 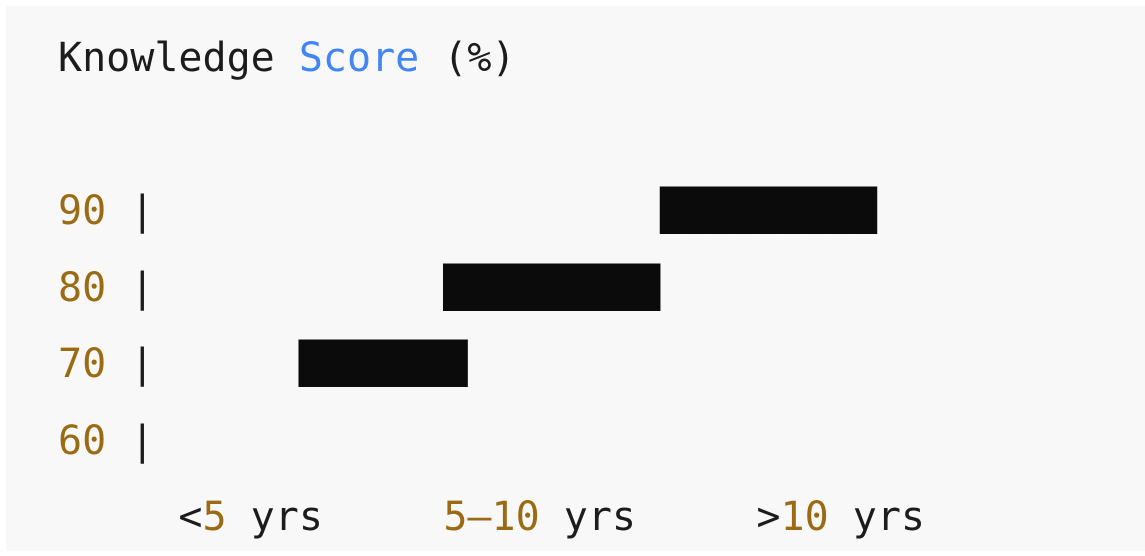 I want to click on title-line: Knowledge Score (%), so click(x=491, y=58).